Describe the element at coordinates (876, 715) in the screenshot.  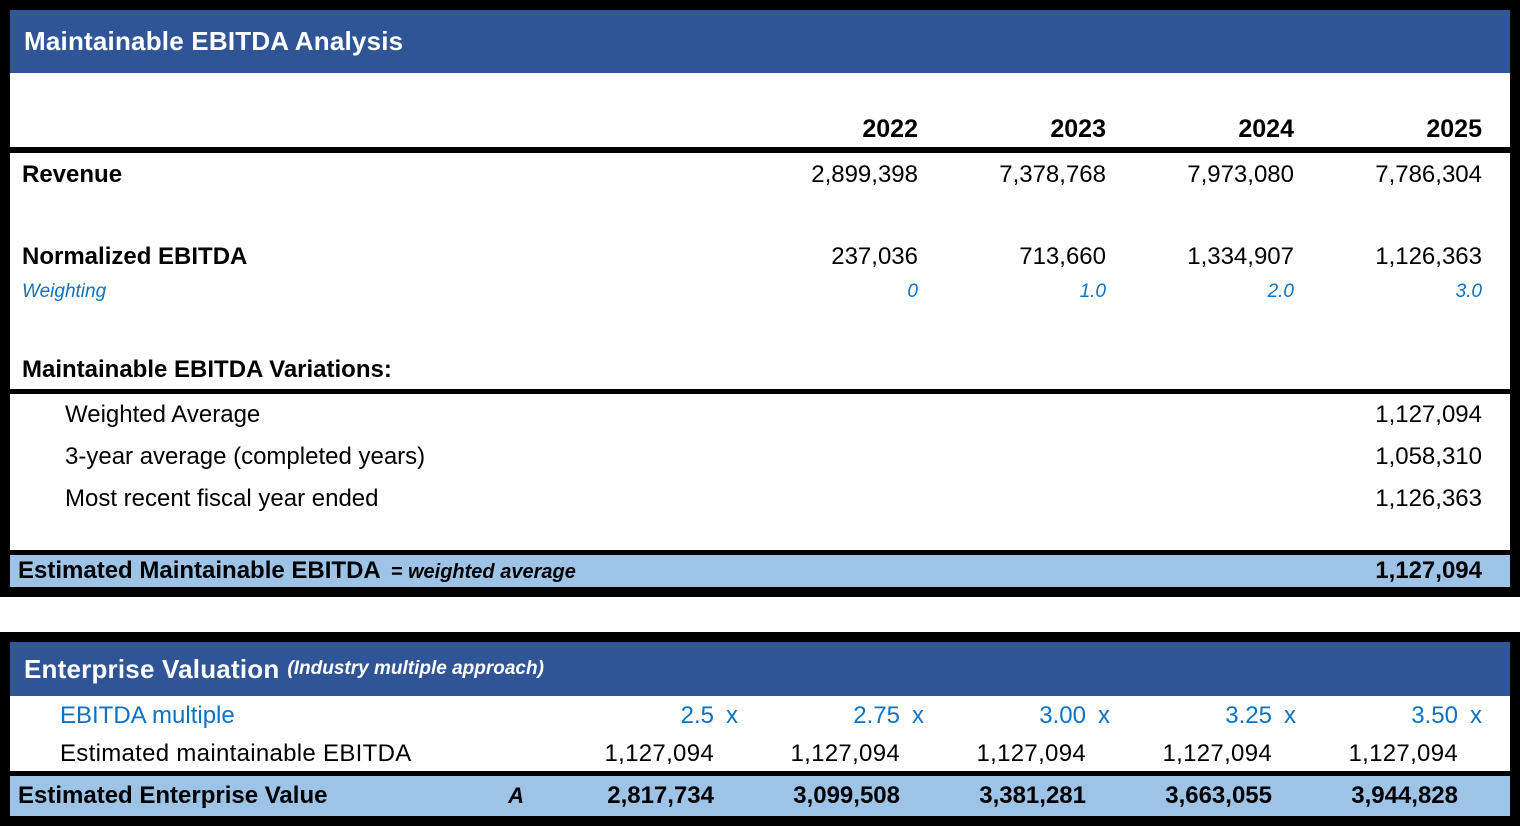
I see `multiple-value: 2.75` at that location.